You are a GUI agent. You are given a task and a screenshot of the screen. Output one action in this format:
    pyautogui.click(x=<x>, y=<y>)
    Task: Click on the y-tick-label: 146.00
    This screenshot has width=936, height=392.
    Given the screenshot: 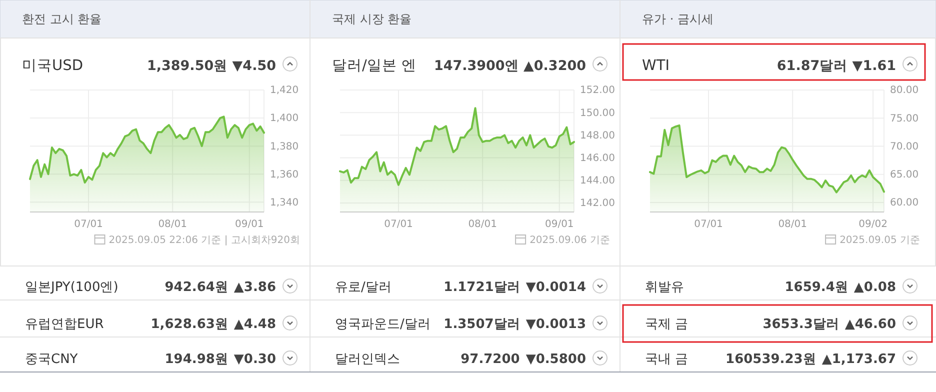 What is the action you would take?
    pyautogui.click(x=597, y=158)
    